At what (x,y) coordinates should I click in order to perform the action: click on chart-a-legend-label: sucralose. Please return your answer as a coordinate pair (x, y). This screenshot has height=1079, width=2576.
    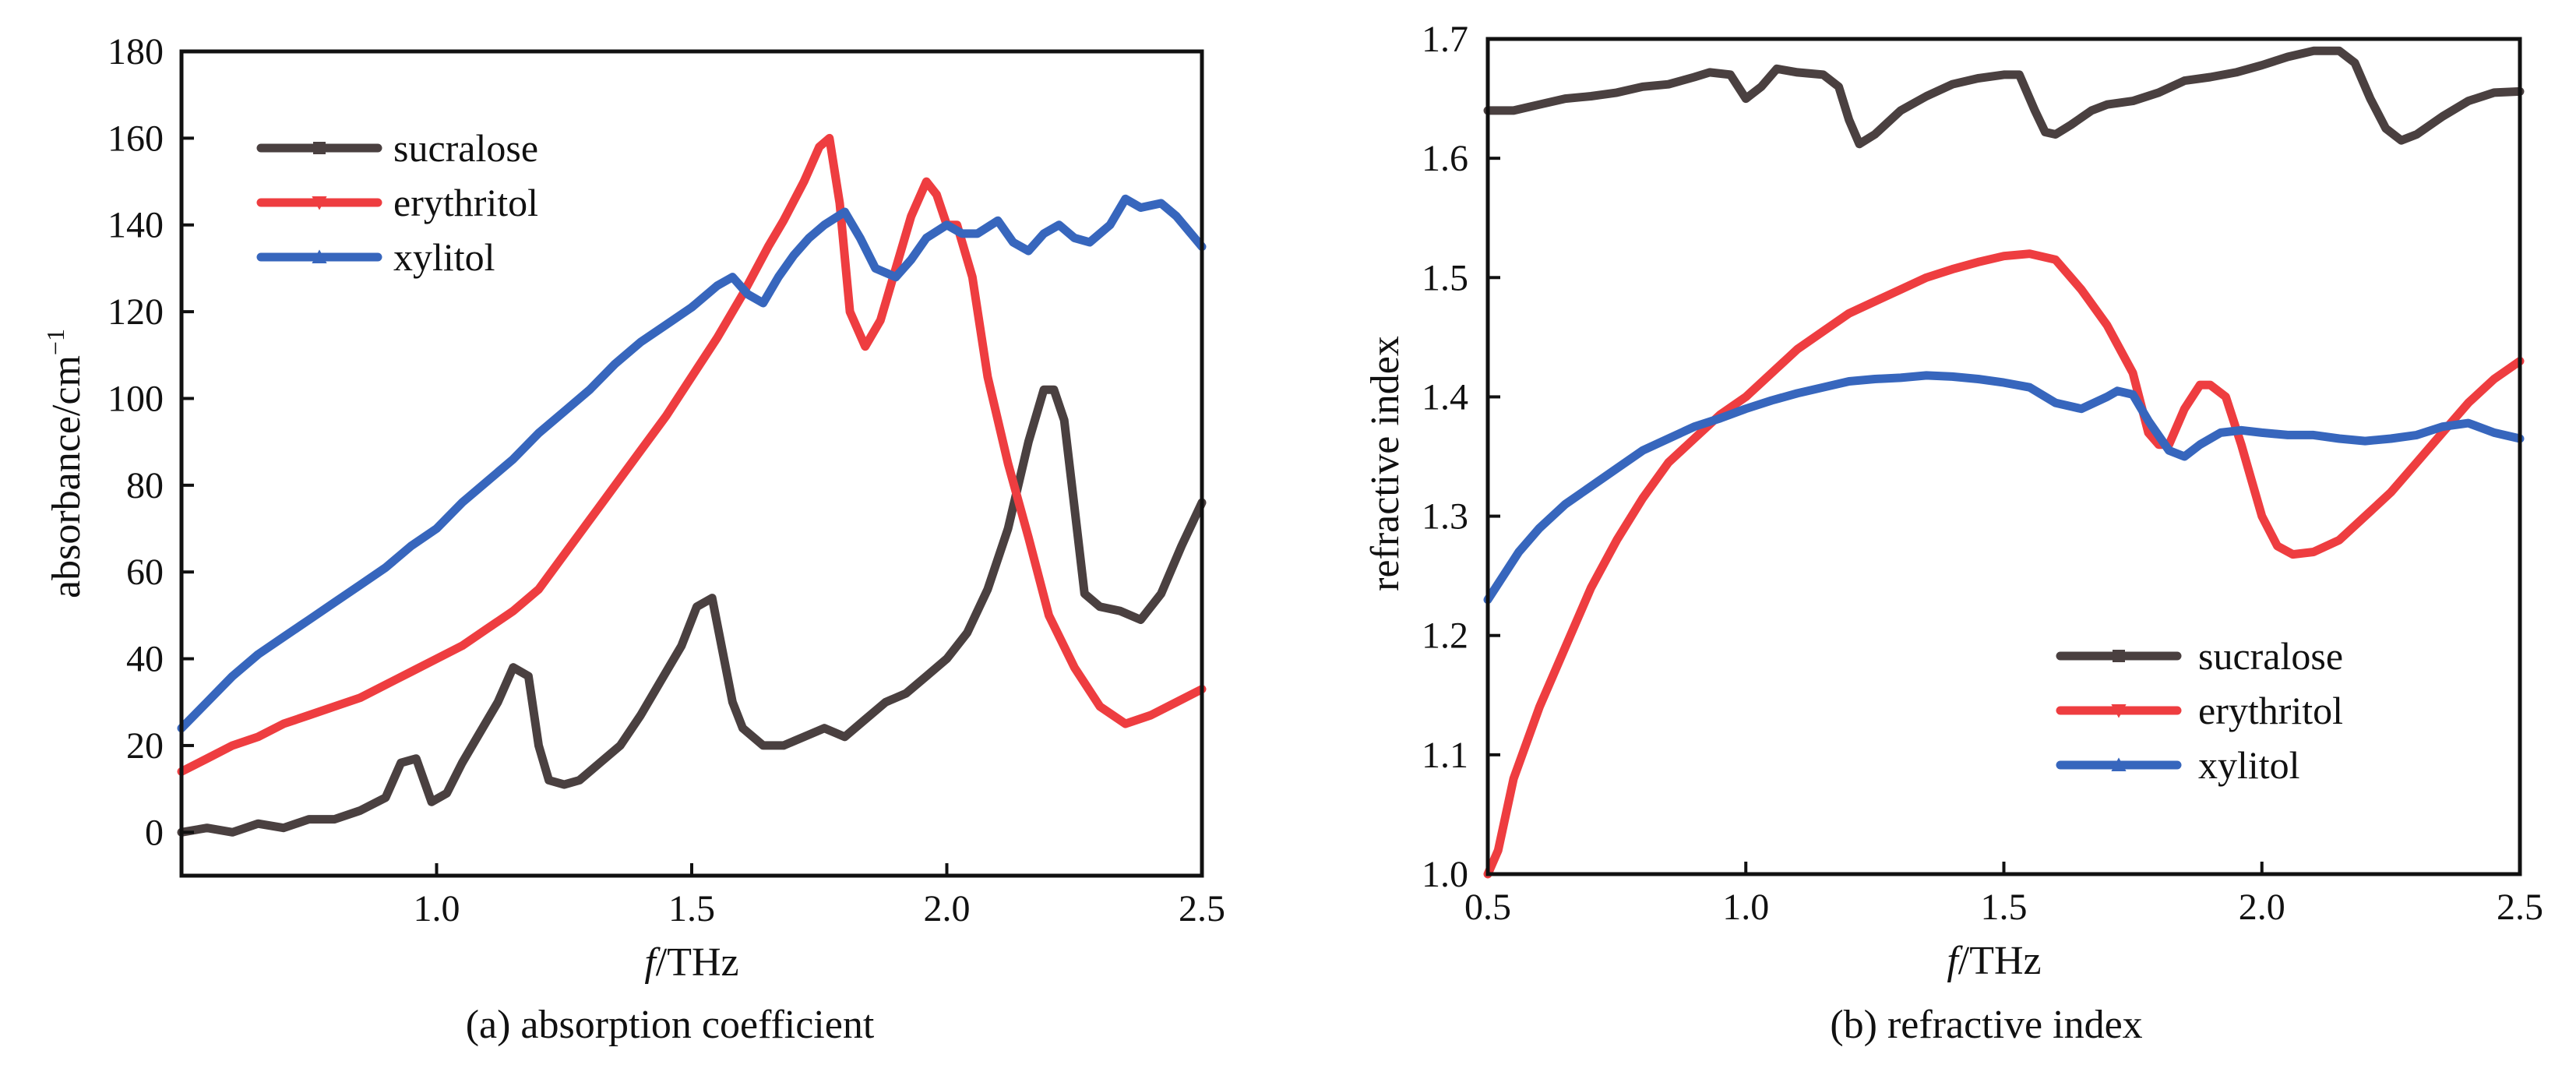
    Looking at the image, I should click on (466, 148).